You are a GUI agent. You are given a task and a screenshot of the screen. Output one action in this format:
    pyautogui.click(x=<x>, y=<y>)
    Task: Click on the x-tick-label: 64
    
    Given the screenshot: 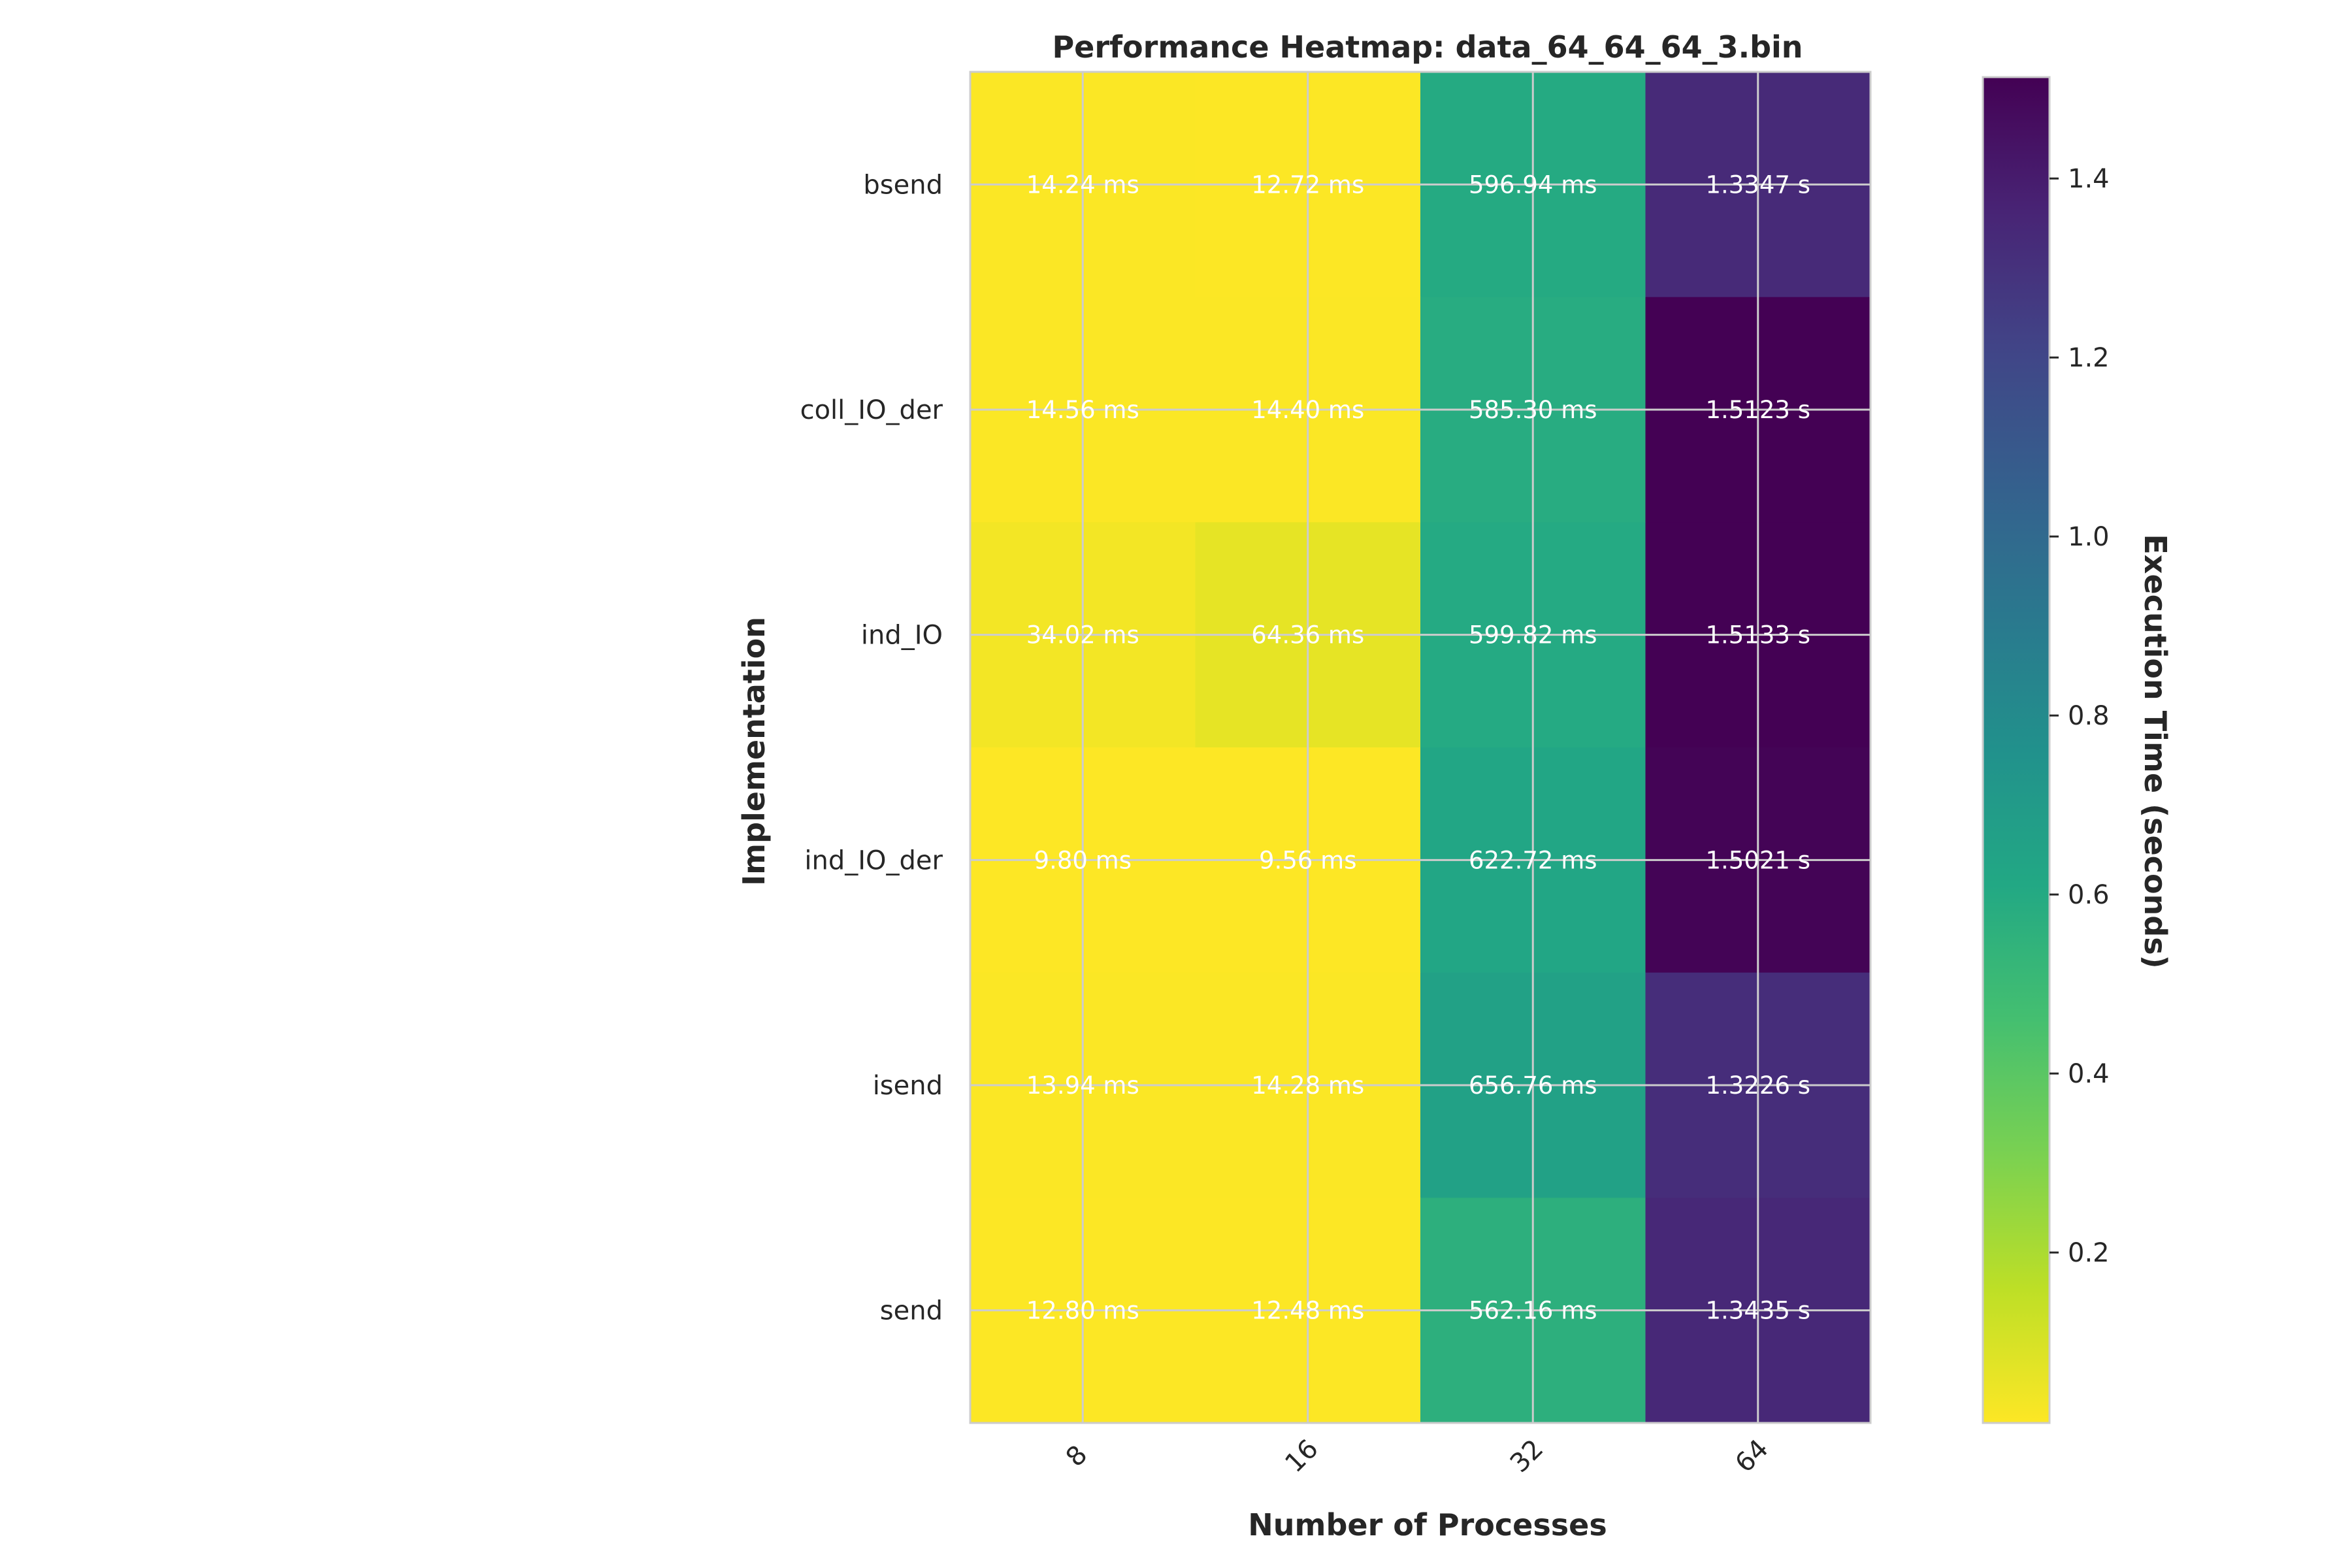 What is the action you would take?
    pyautogui.click(x=1751, y=1456)
    